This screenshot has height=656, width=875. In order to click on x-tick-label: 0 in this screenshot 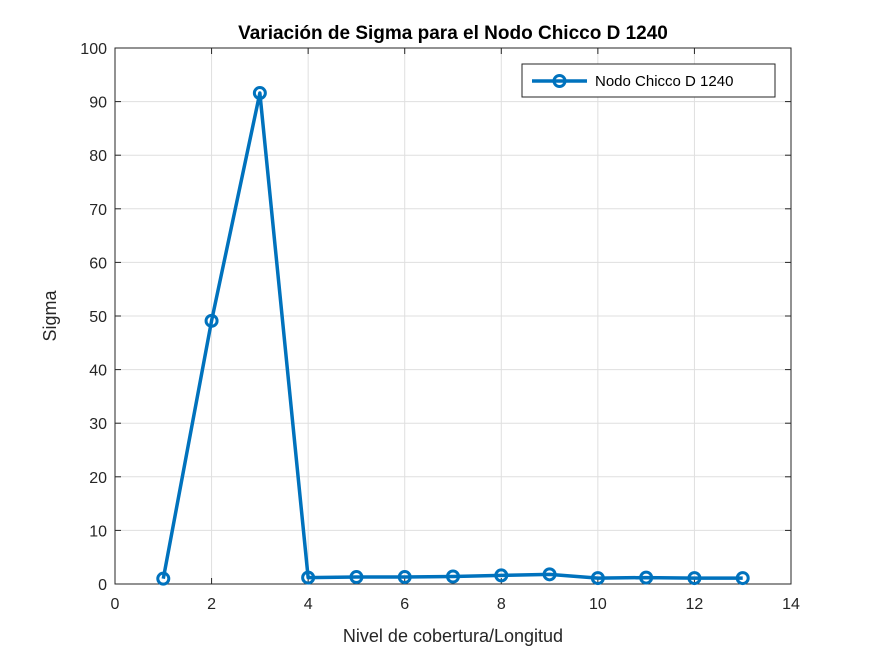, I will do `click(115, 604)`.